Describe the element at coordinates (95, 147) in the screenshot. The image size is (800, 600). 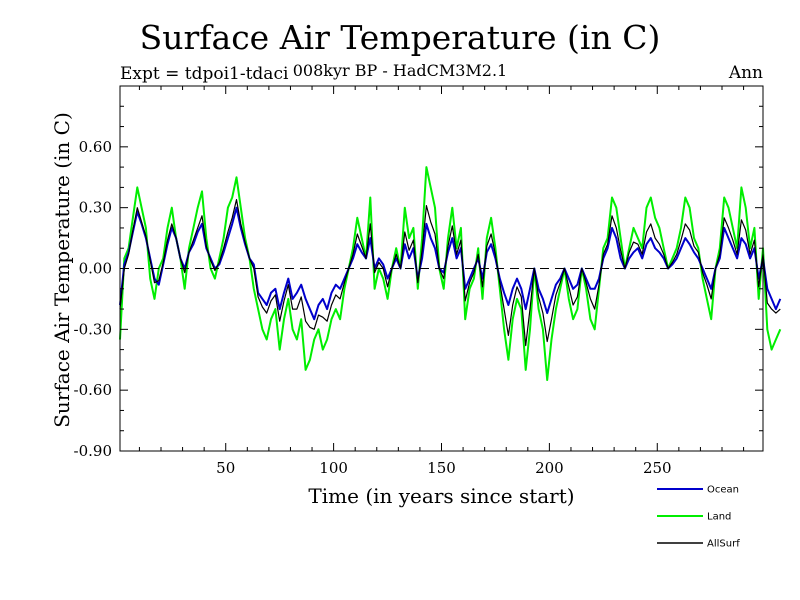
I see `y-tick-label: 0.60` at that location.